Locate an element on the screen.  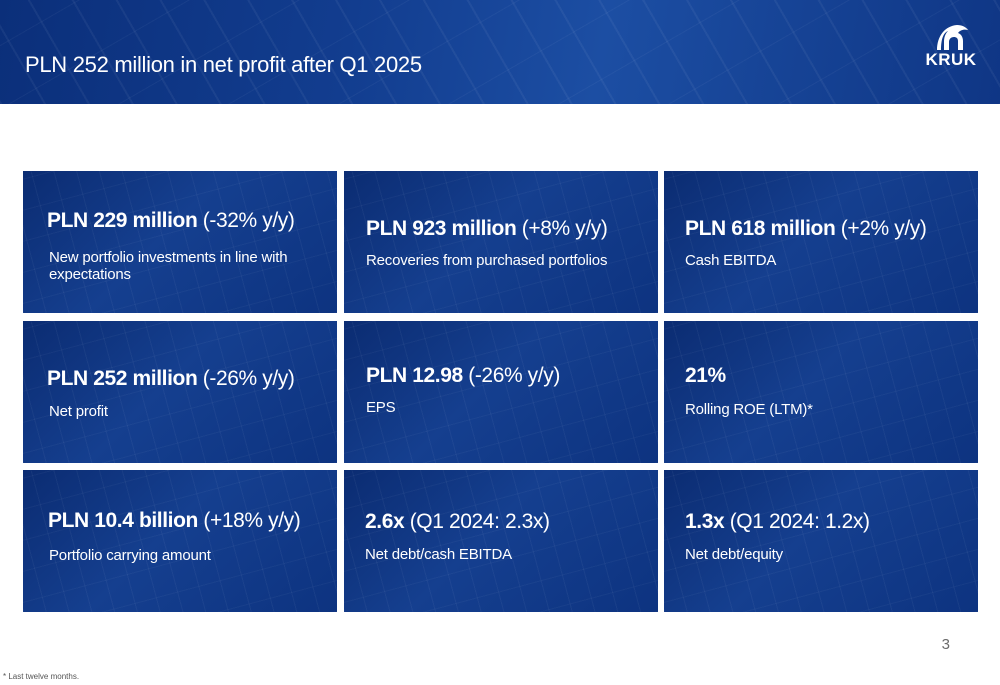
kpi-value: PLN 10.4 billion is located at coordinates (123, 520).